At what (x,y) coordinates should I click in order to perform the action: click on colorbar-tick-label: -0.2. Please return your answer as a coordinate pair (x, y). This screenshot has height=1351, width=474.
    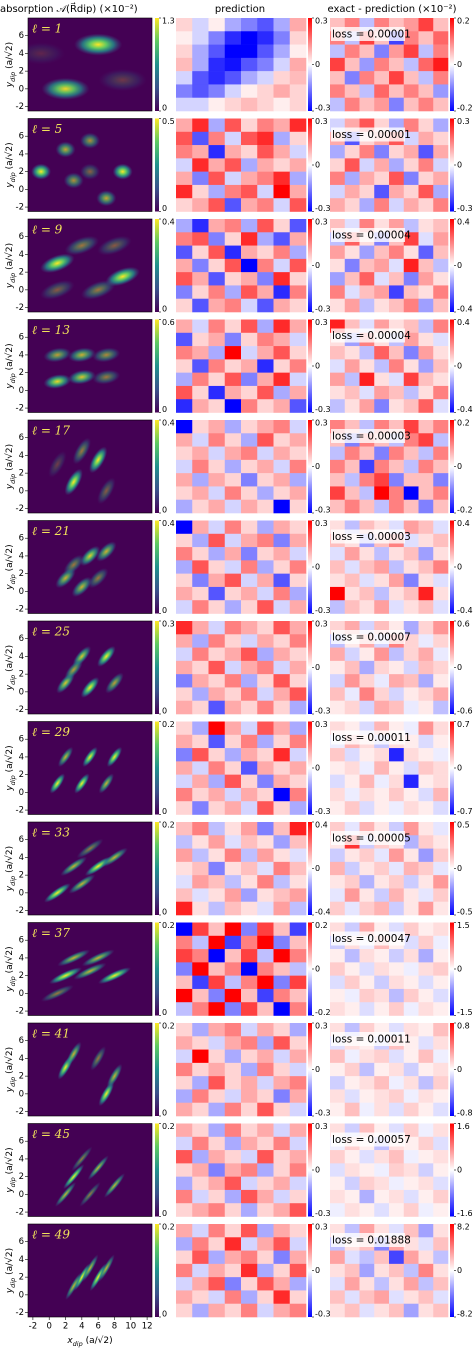
    Looking at the image, I should click on (323, 1012).